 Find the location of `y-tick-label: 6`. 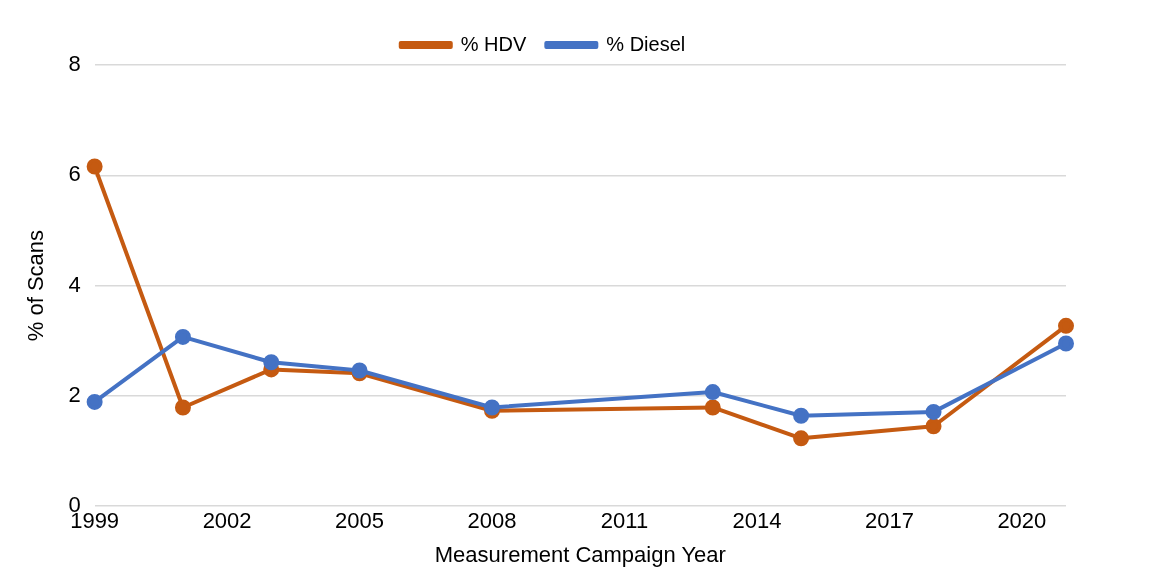

y-tick-label: 6 is located at coordinates (74, 174).